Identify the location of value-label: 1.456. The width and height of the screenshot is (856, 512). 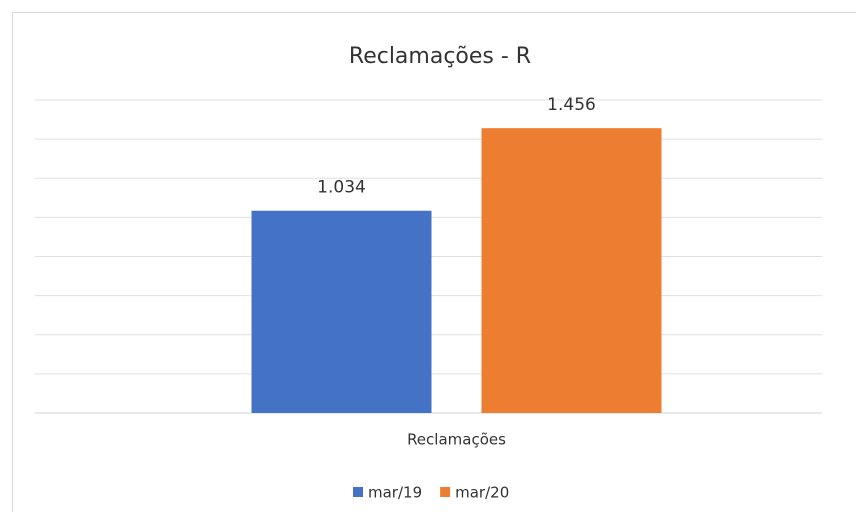
(571, 105).